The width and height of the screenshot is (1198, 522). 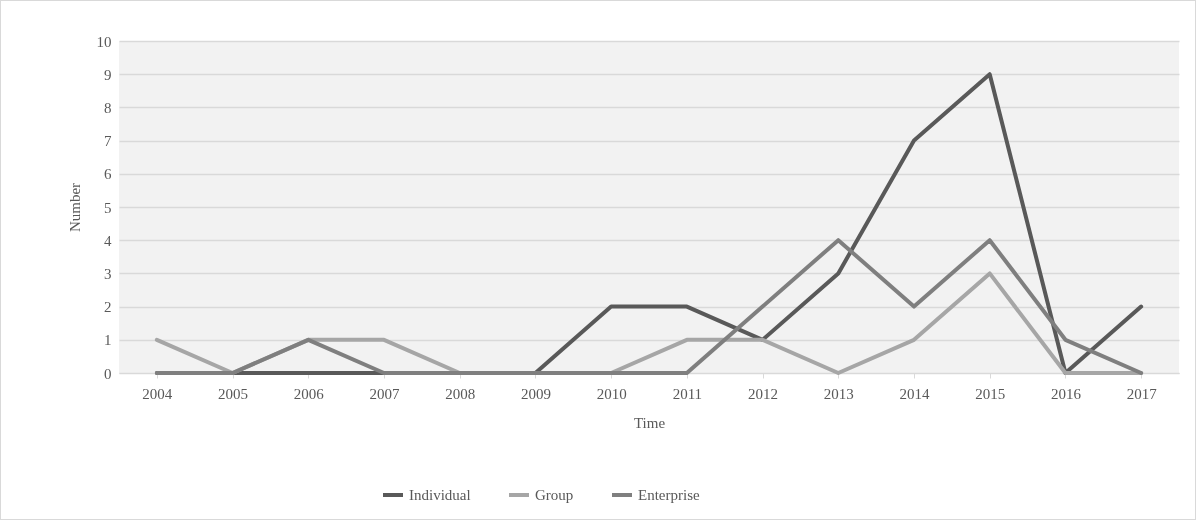 What do you see at coordinates (108, 174) in the screenshot?
I see `y-tick-label: 6` at bounding box center [108, 174].